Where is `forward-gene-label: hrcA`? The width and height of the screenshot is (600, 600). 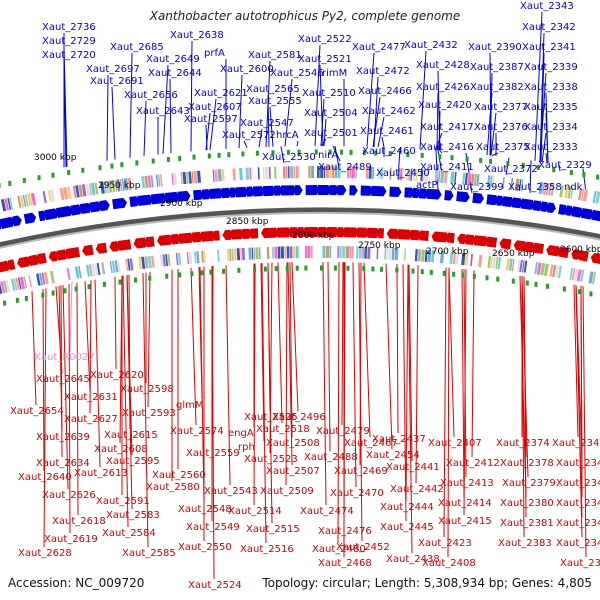
forward-gene-label: hrcA is located at coordinates (287, 135).